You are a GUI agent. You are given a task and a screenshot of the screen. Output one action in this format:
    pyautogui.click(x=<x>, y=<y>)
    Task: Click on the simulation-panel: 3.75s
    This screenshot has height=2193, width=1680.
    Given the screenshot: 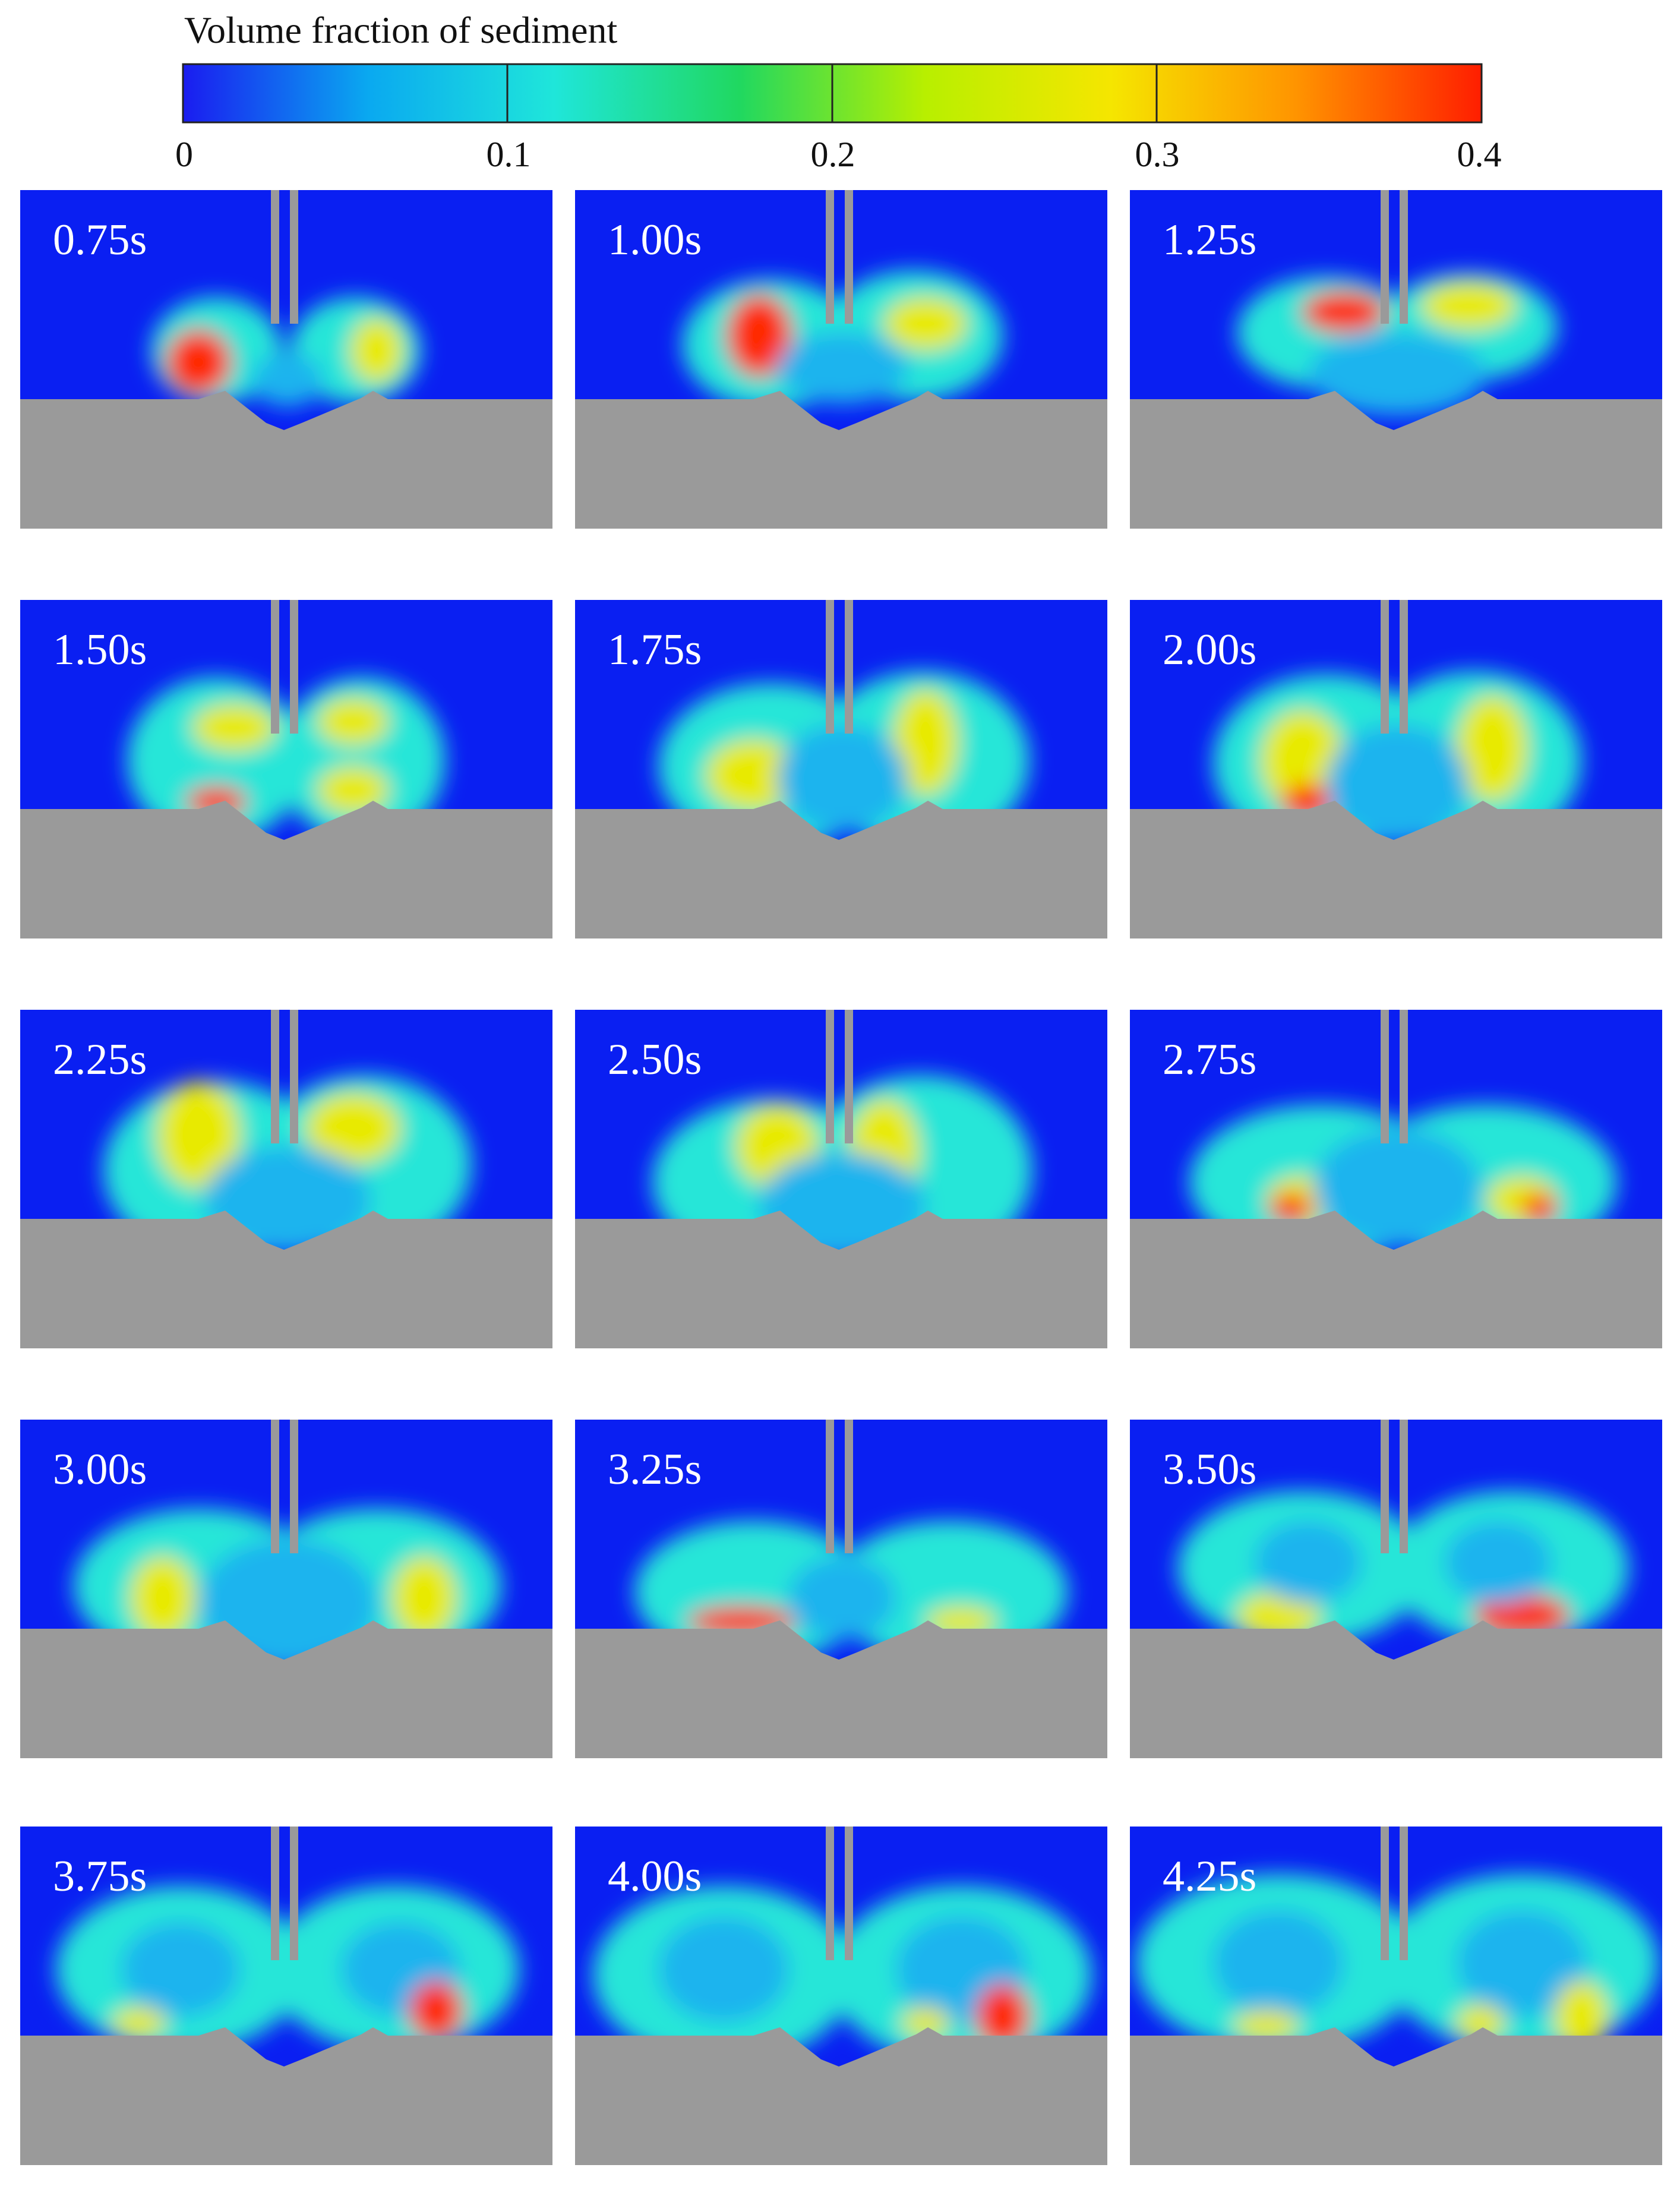 What is the action you would take?
    pyautogui.click(x=286, y=1996)
    